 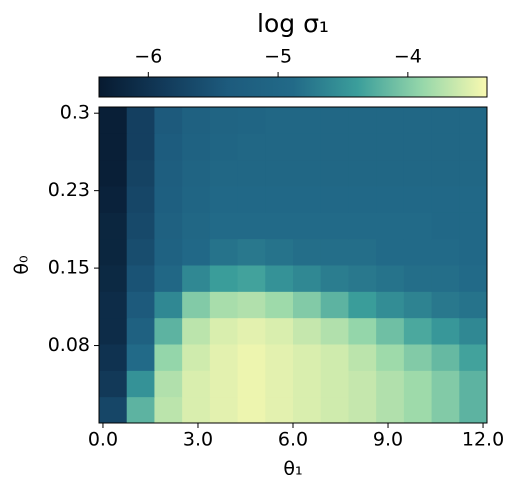 What do you see at coordinates (148, 57) in the screenshot?
I see `colorbar-tick-label: −6` at bounding box center [148, 57].